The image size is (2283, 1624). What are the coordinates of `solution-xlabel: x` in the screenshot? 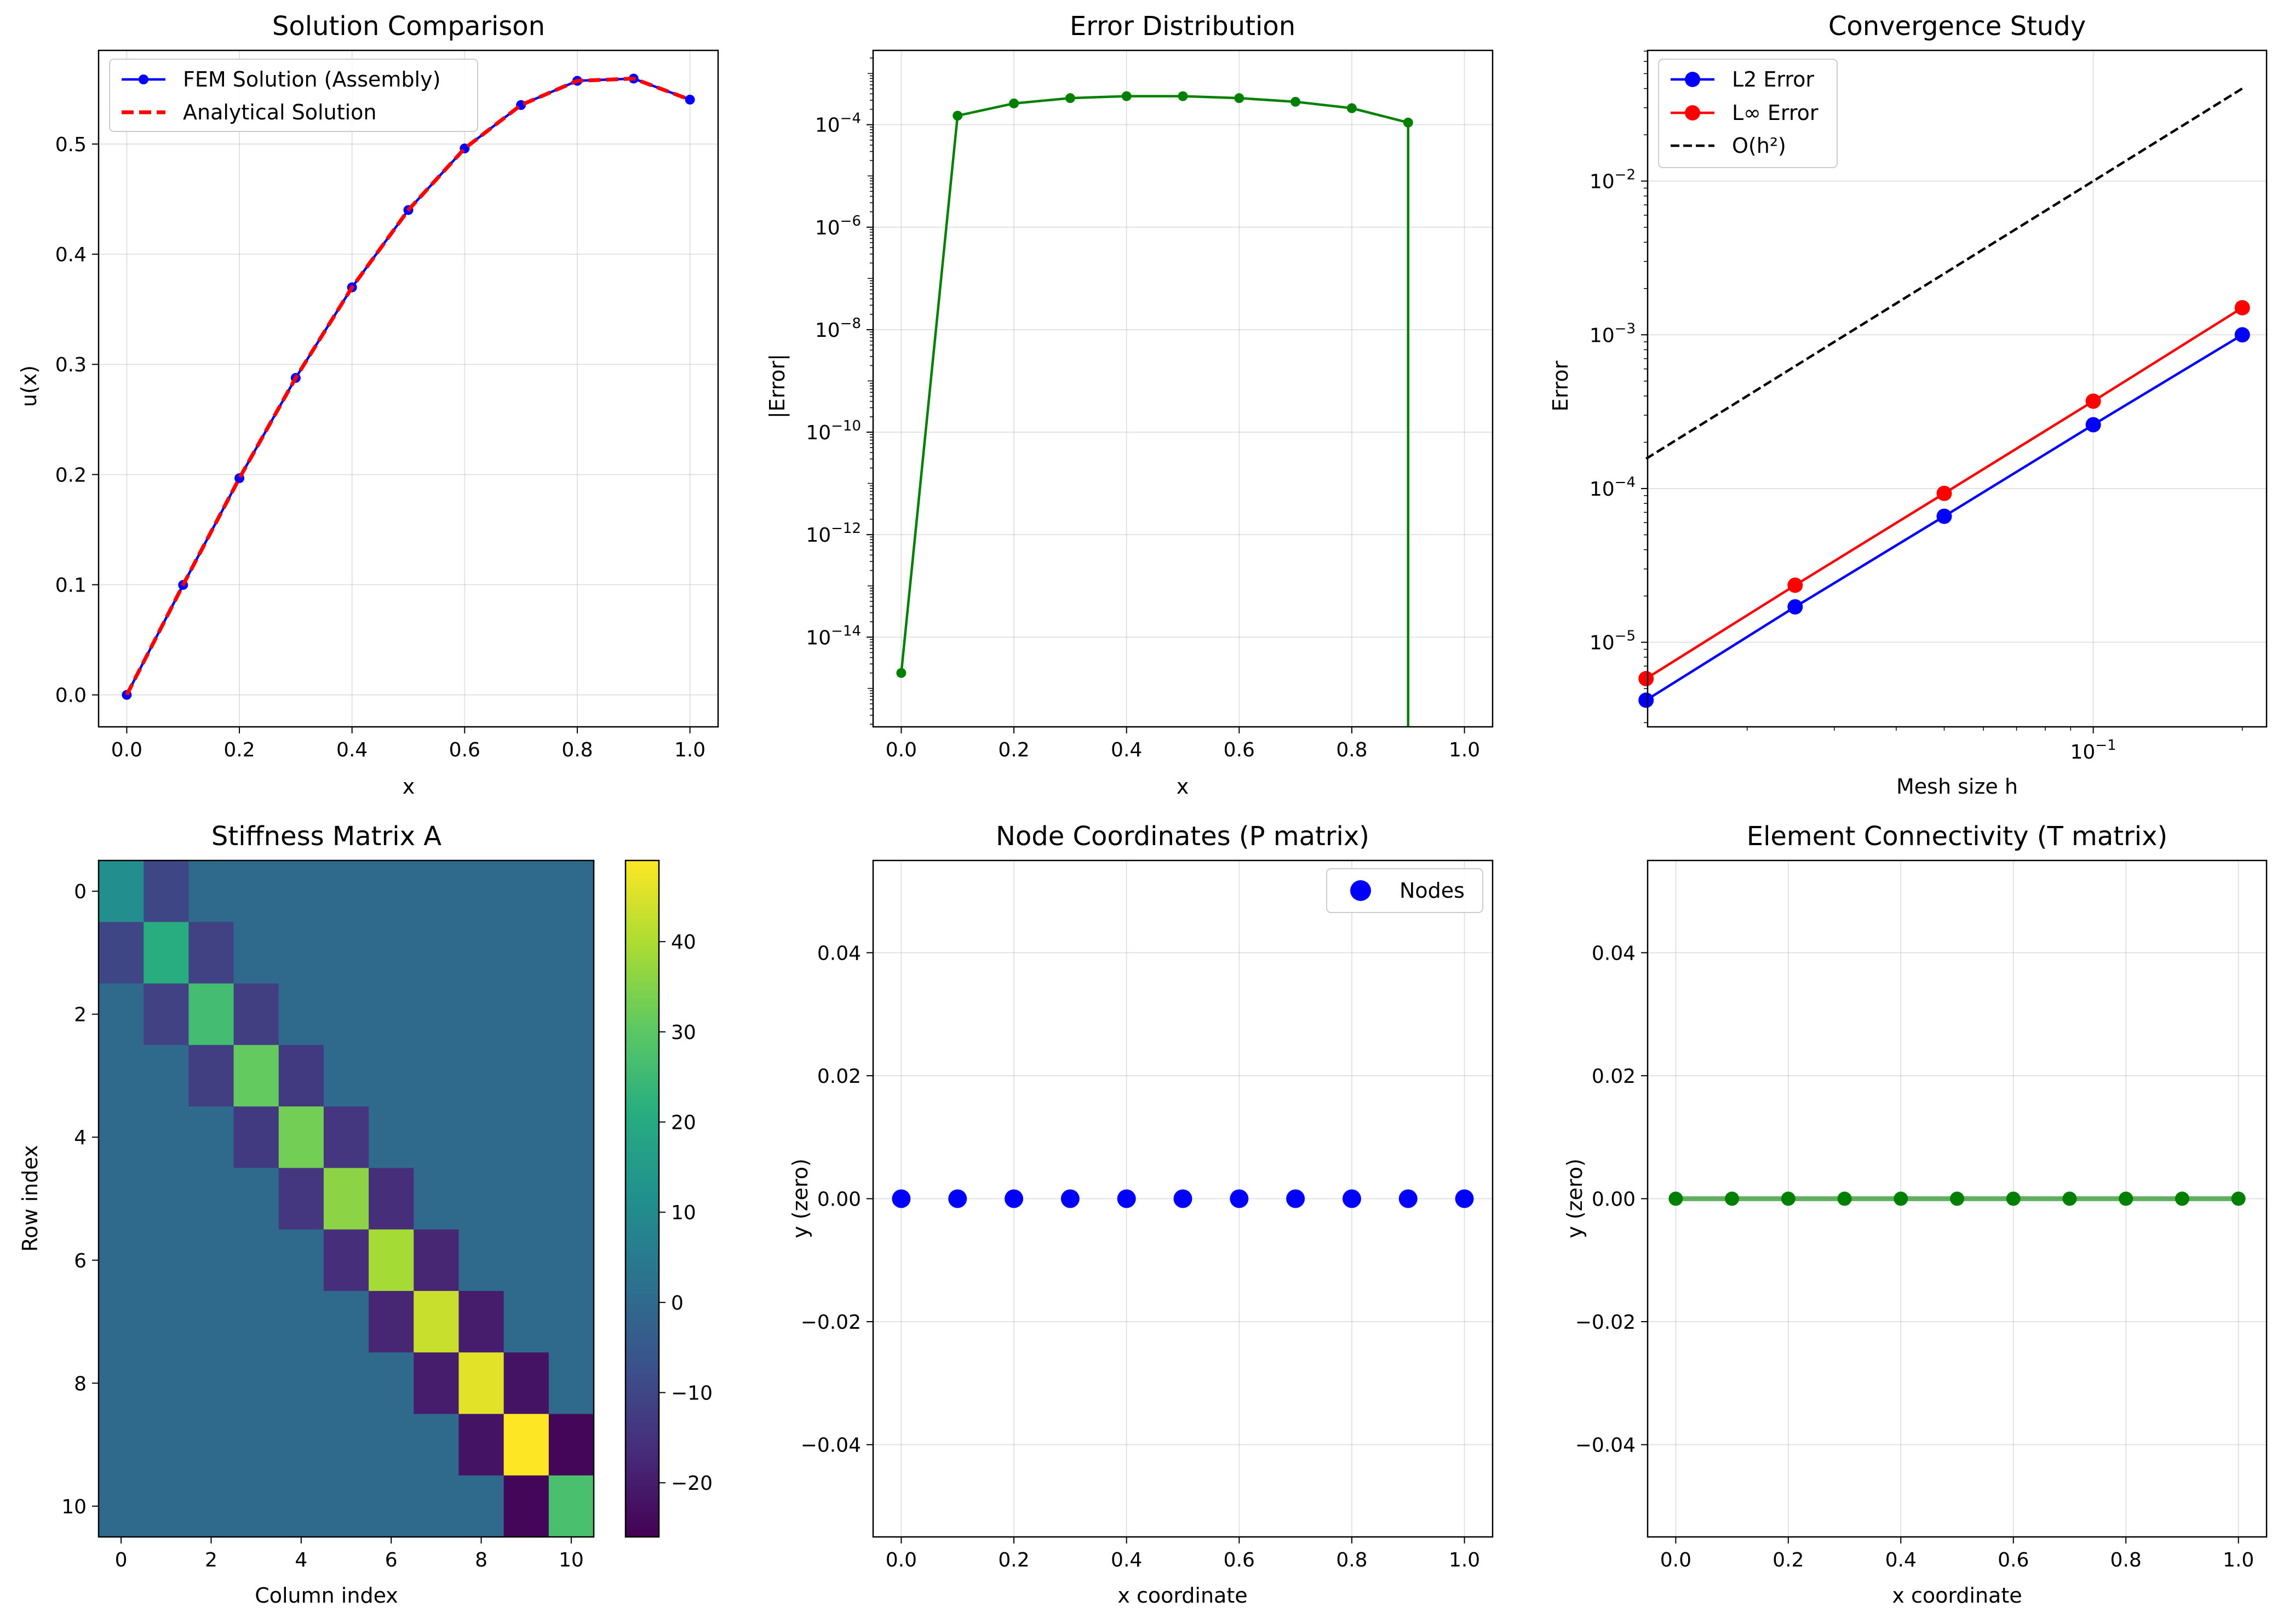 It's located at (409, 787).